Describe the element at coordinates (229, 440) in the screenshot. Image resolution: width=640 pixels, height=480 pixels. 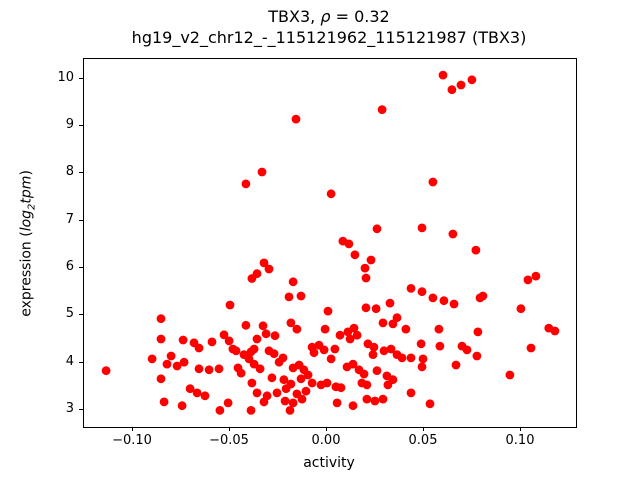
I see `x-tick-label: −0.05` at that location.